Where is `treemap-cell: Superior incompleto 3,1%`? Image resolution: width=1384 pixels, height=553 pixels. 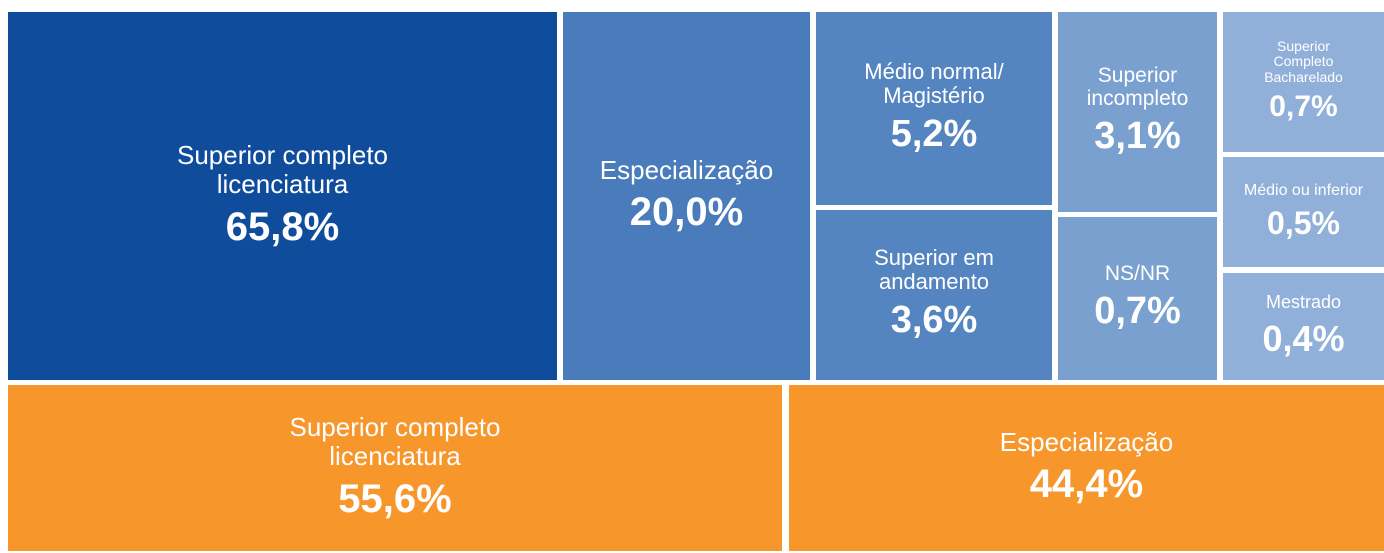
treemap-cell: Superior incompleto 3,1% is located at coordinates (1137, 112).